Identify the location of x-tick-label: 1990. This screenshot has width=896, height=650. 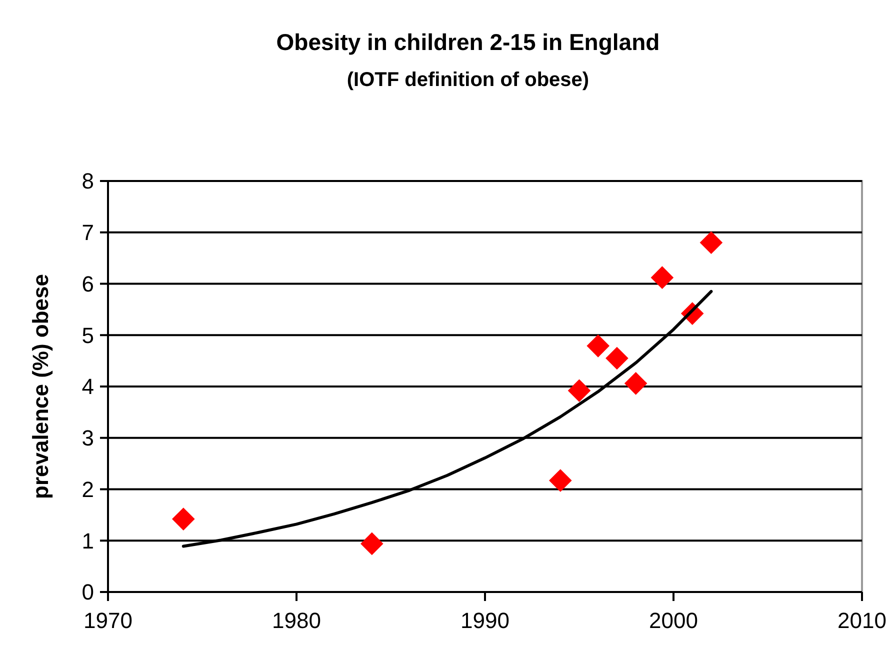
(485, 620).